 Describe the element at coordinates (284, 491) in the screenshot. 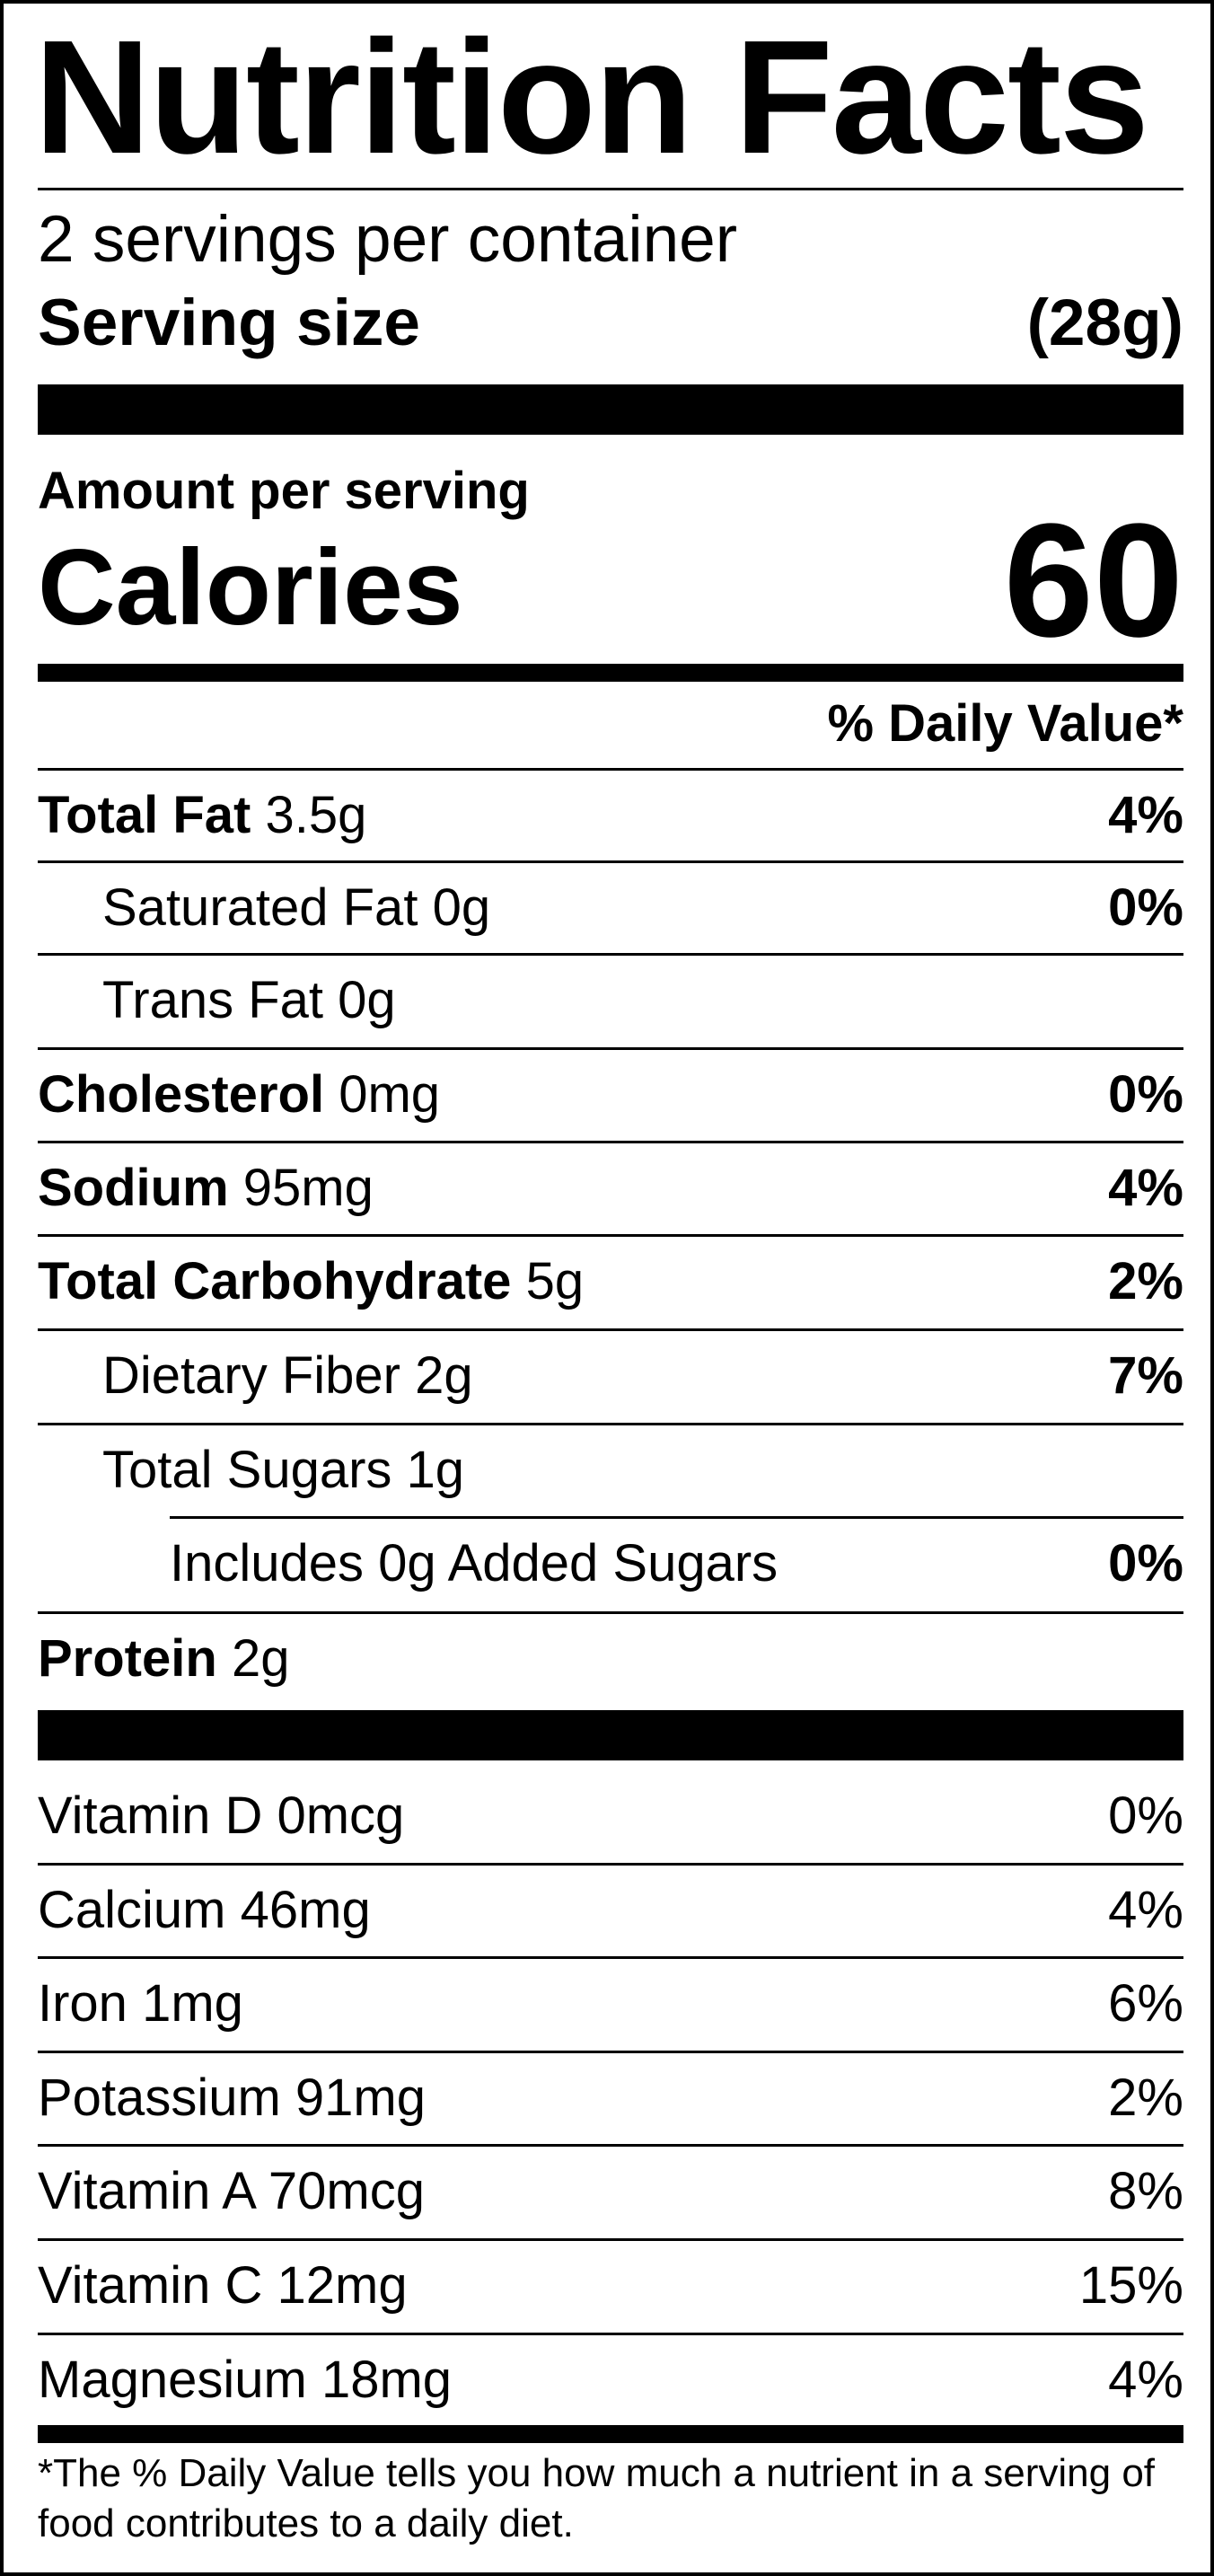

I see `amount-per-serving: Amount per serving` at that location.